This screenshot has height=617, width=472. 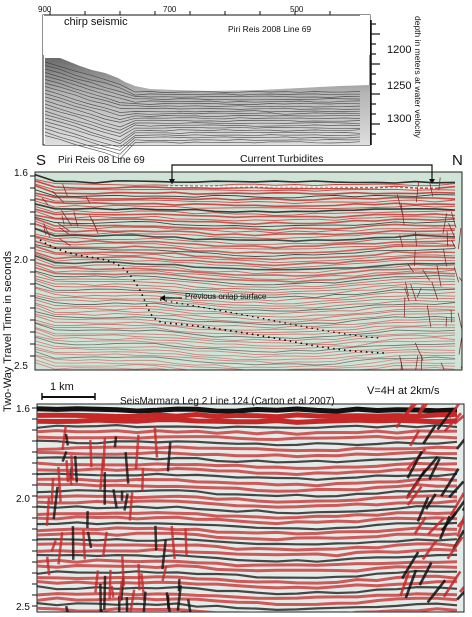 What do you see at coordinates (101, 160) in the screenshot?
I see `piri-title: Piri Reis 08 Line 69` at bounding box center [101, 160].